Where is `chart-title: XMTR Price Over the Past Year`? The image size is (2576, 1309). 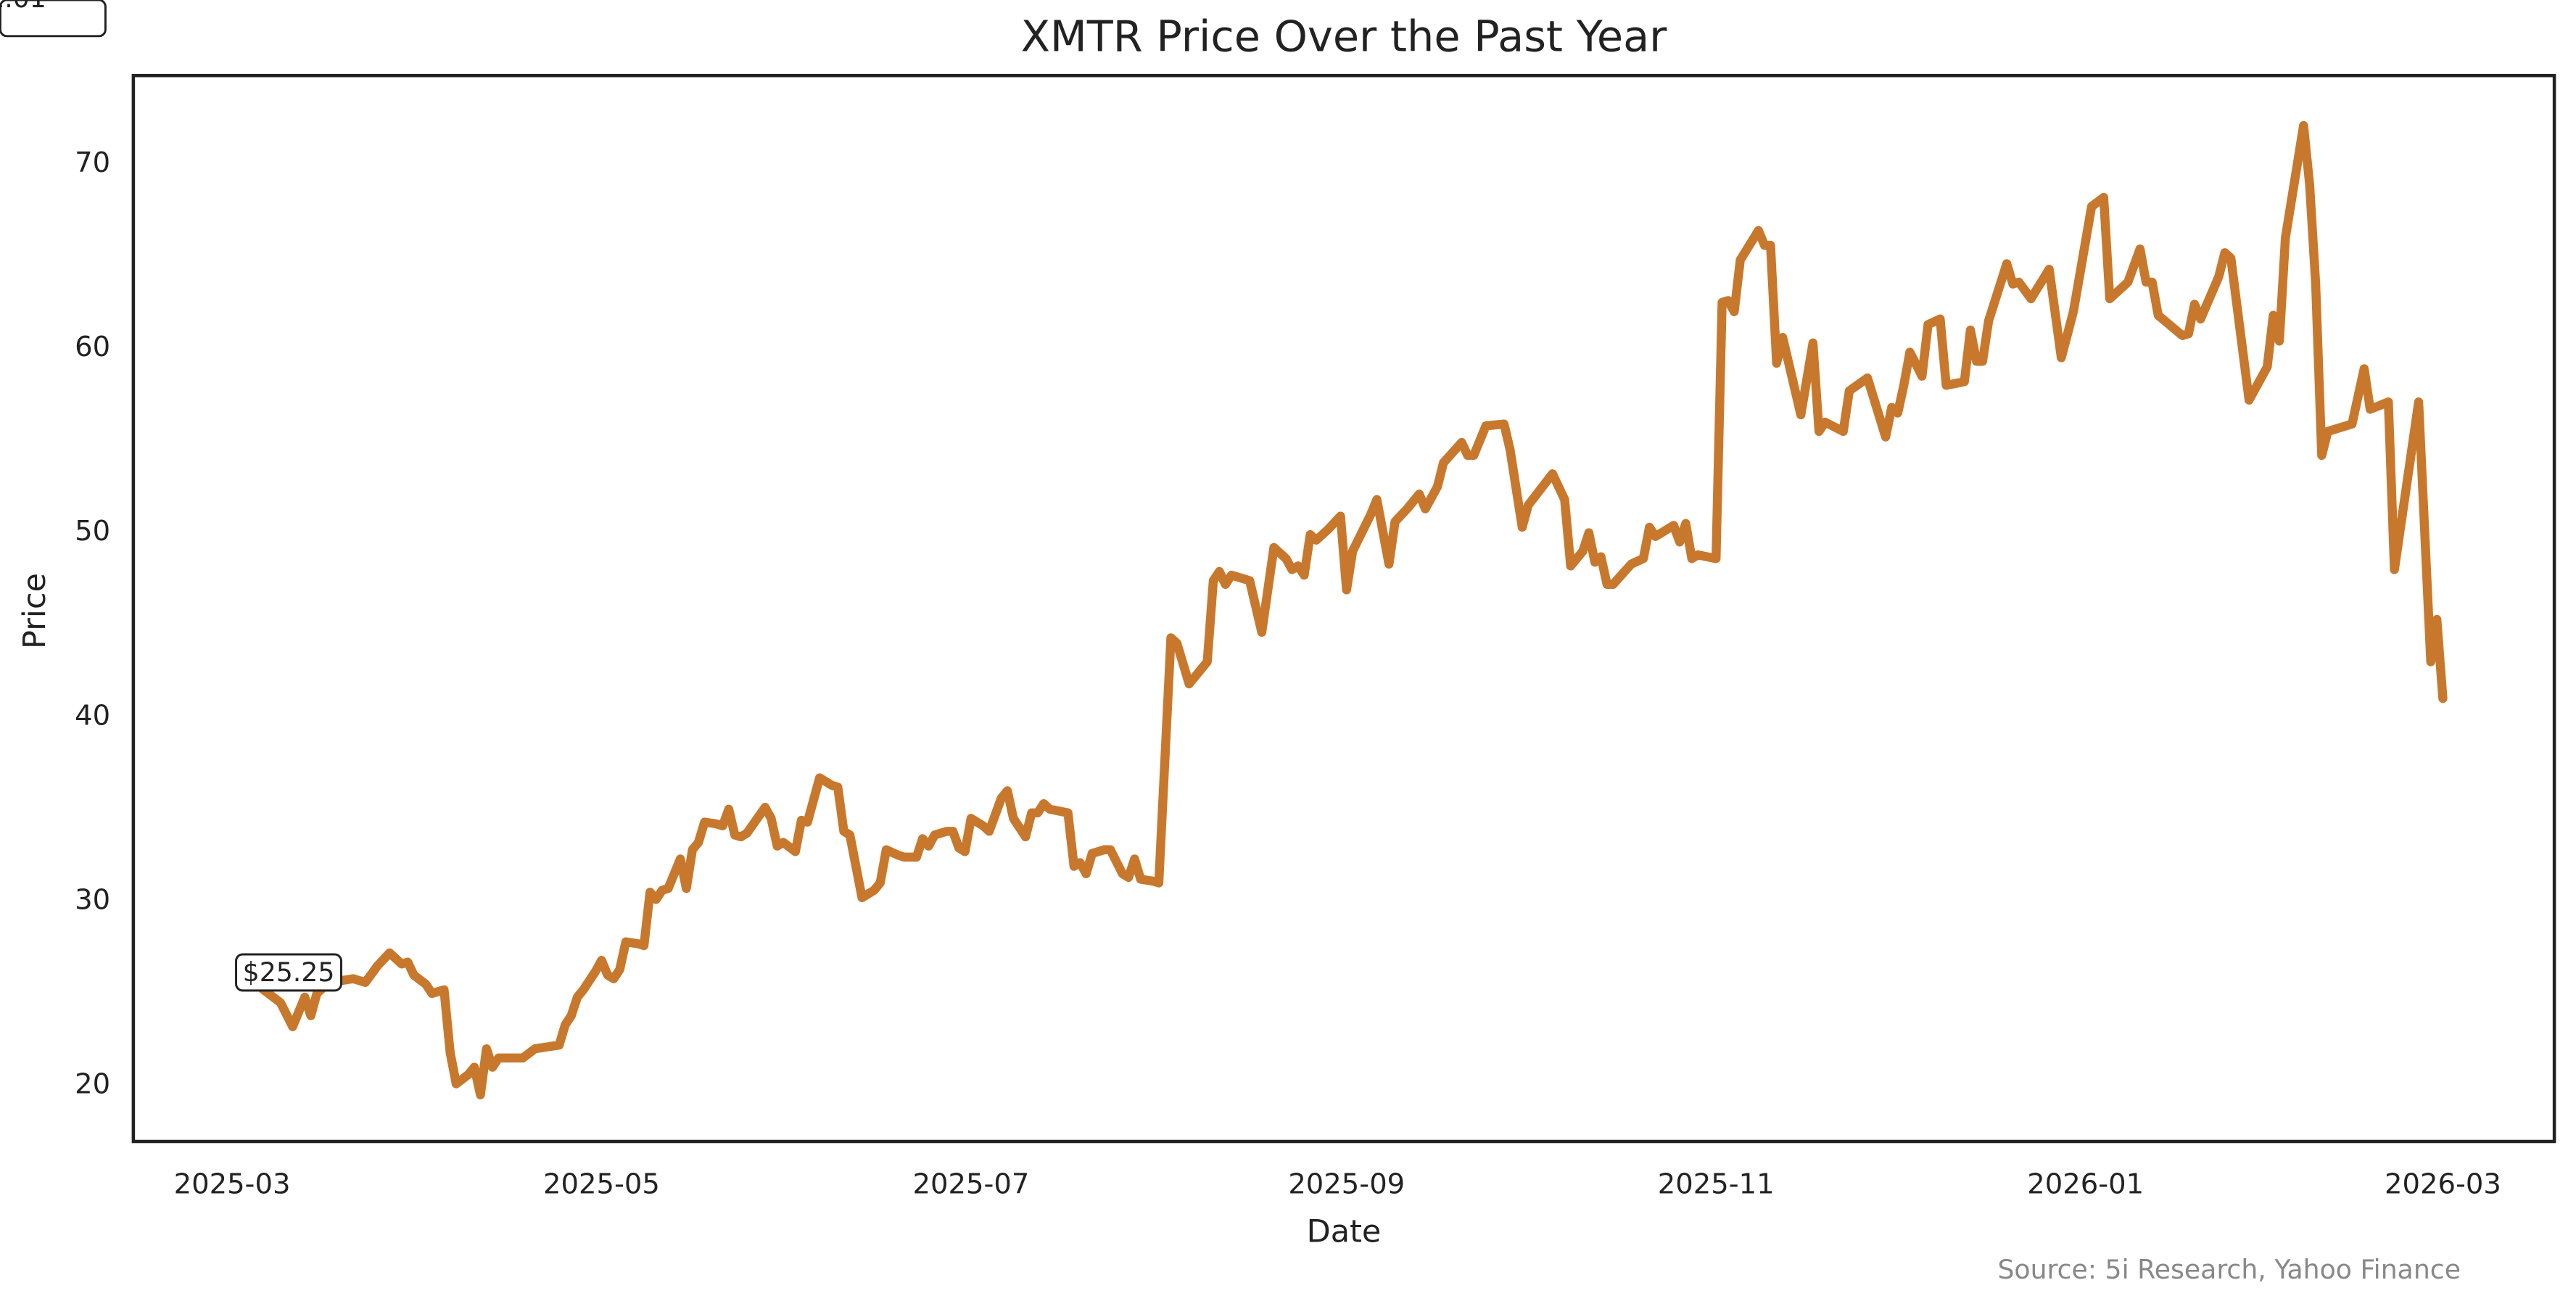 chart-title: XMTR Price Over the Past Year is located at coordinates (1344, 36).